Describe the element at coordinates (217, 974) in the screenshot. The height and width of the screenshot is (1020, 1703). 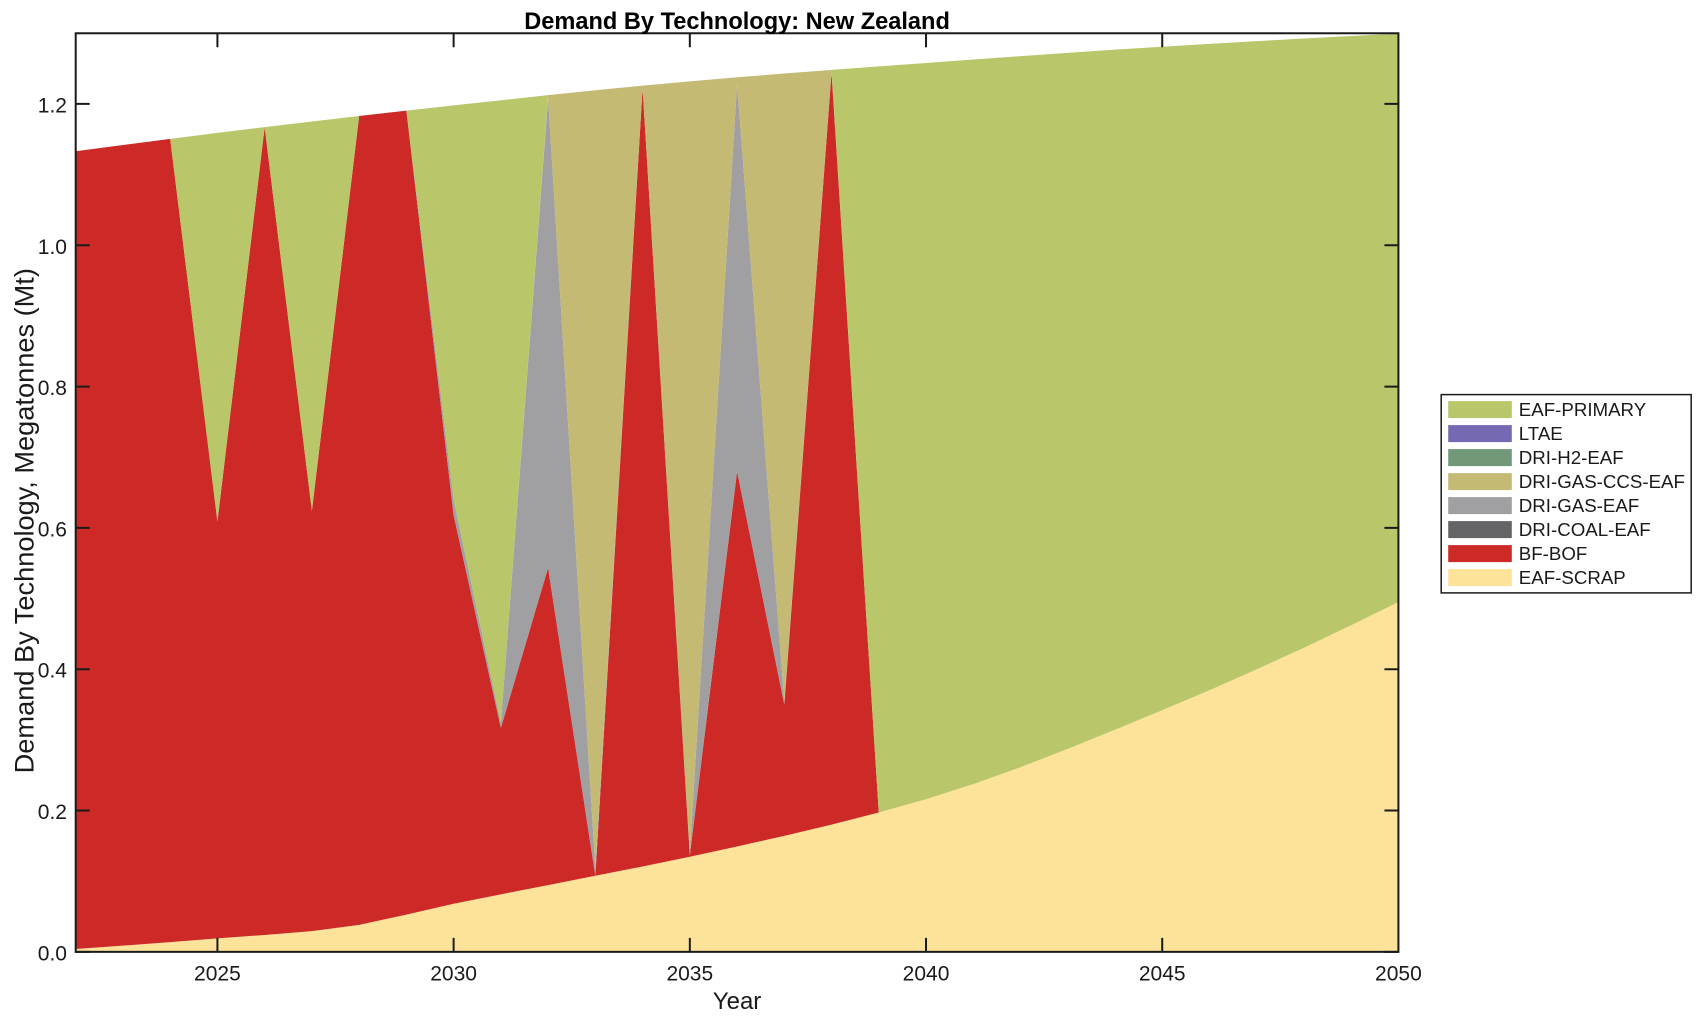
I see `svg-text: 2025` at that location.